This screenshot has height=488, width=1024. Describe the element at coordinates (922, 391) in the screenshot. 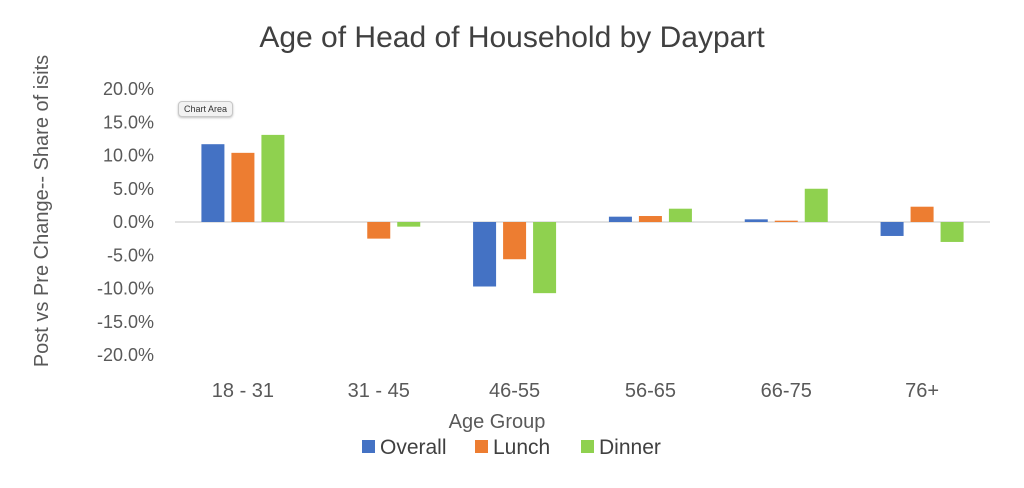

I see `x-tick-label: 76+` at that location.